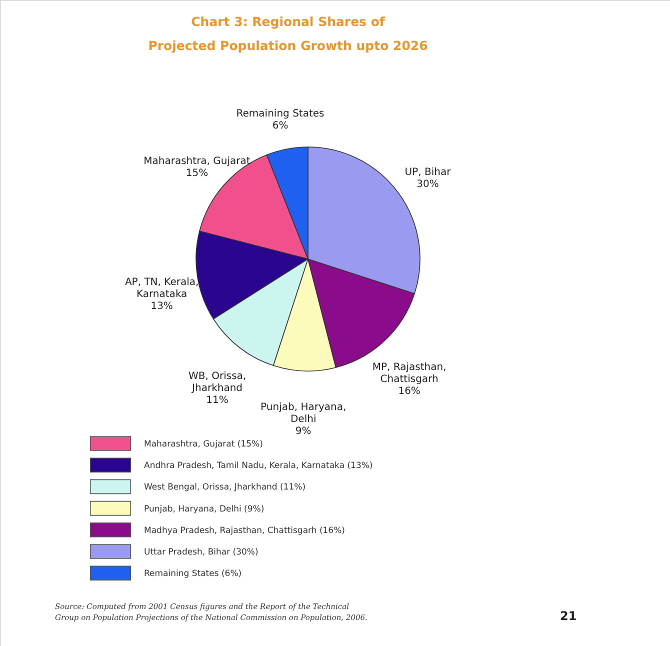 The height and width of the screenshot is (646, 670). What do you see at coordinates (197, 168) in the screenshot?
I see `data-label: Maharashtra, Gujarat 15%` at bounding box center [197, 168].